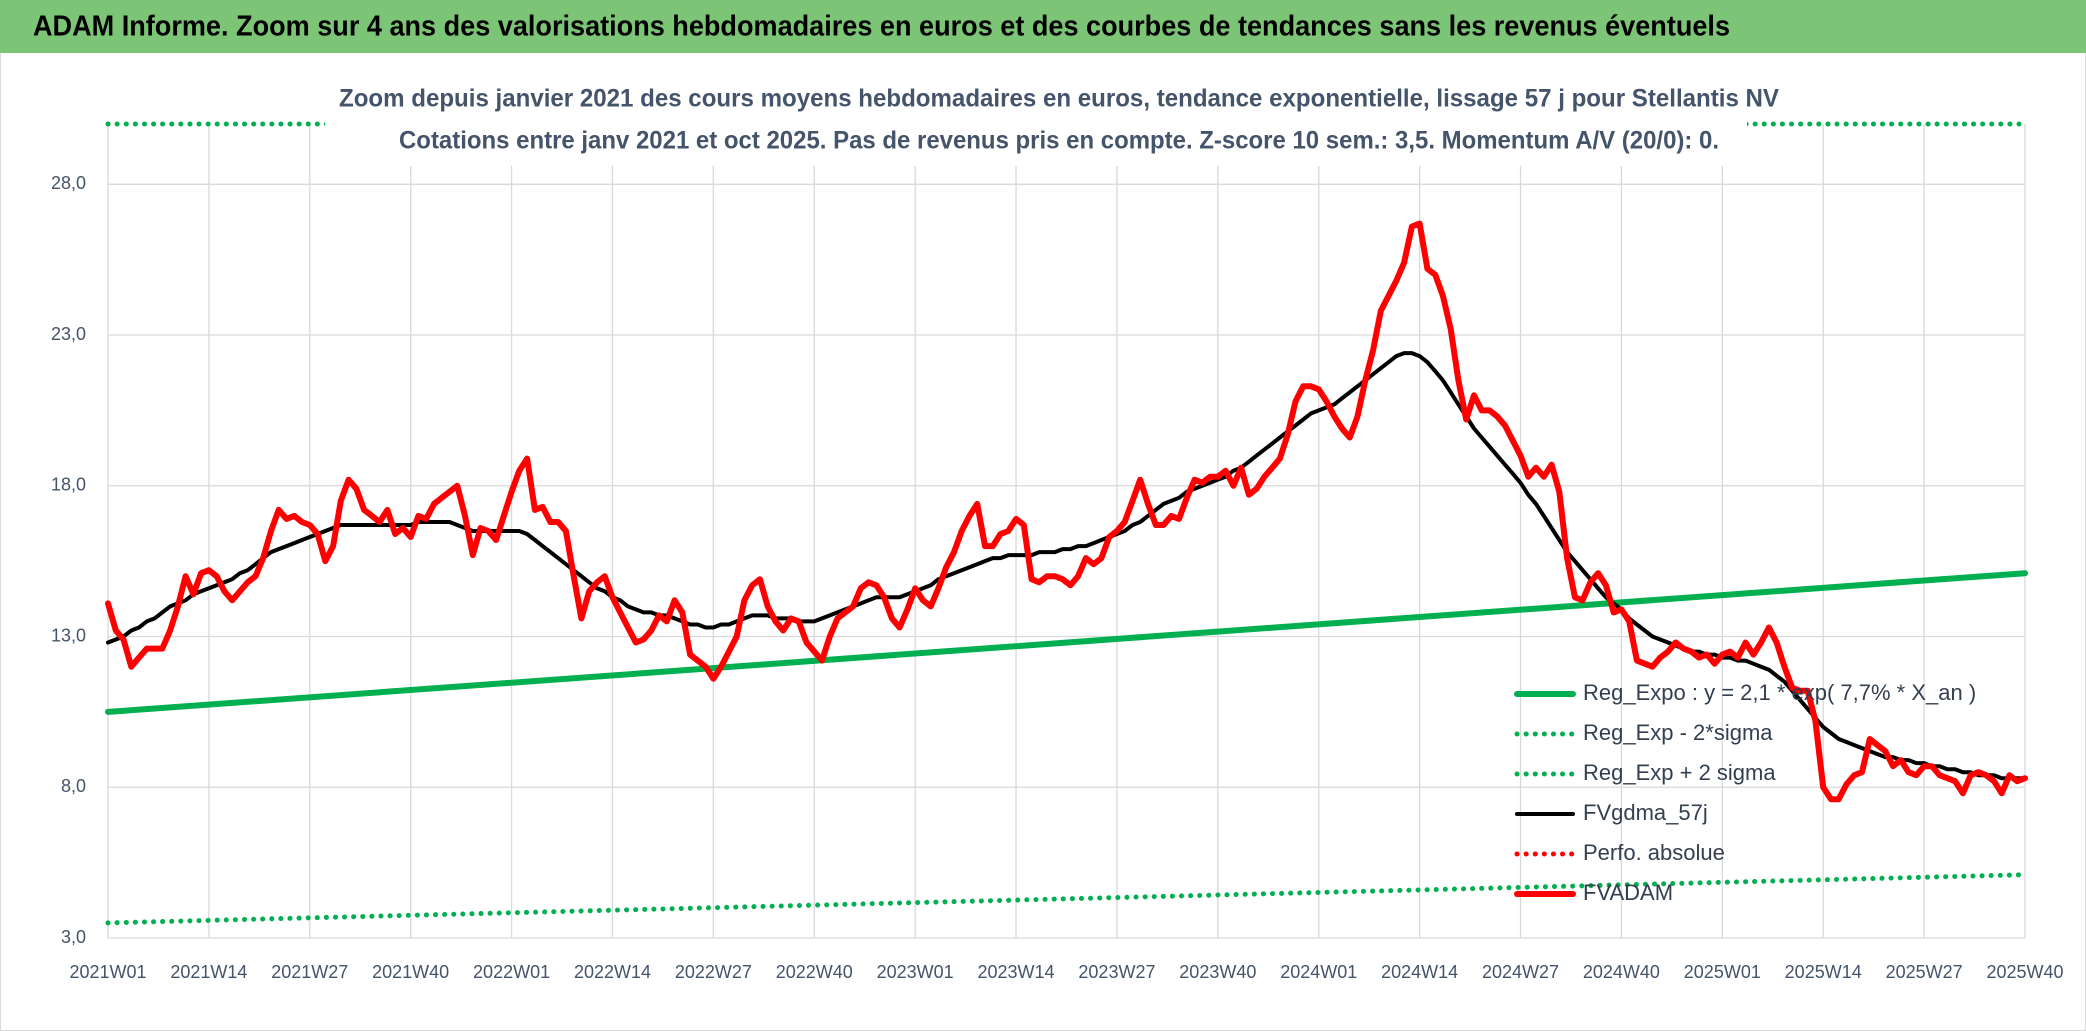 This screenshot has height=1031, width=2086. I want to click on x-tick-label: 2022W40, so click(814, 972).